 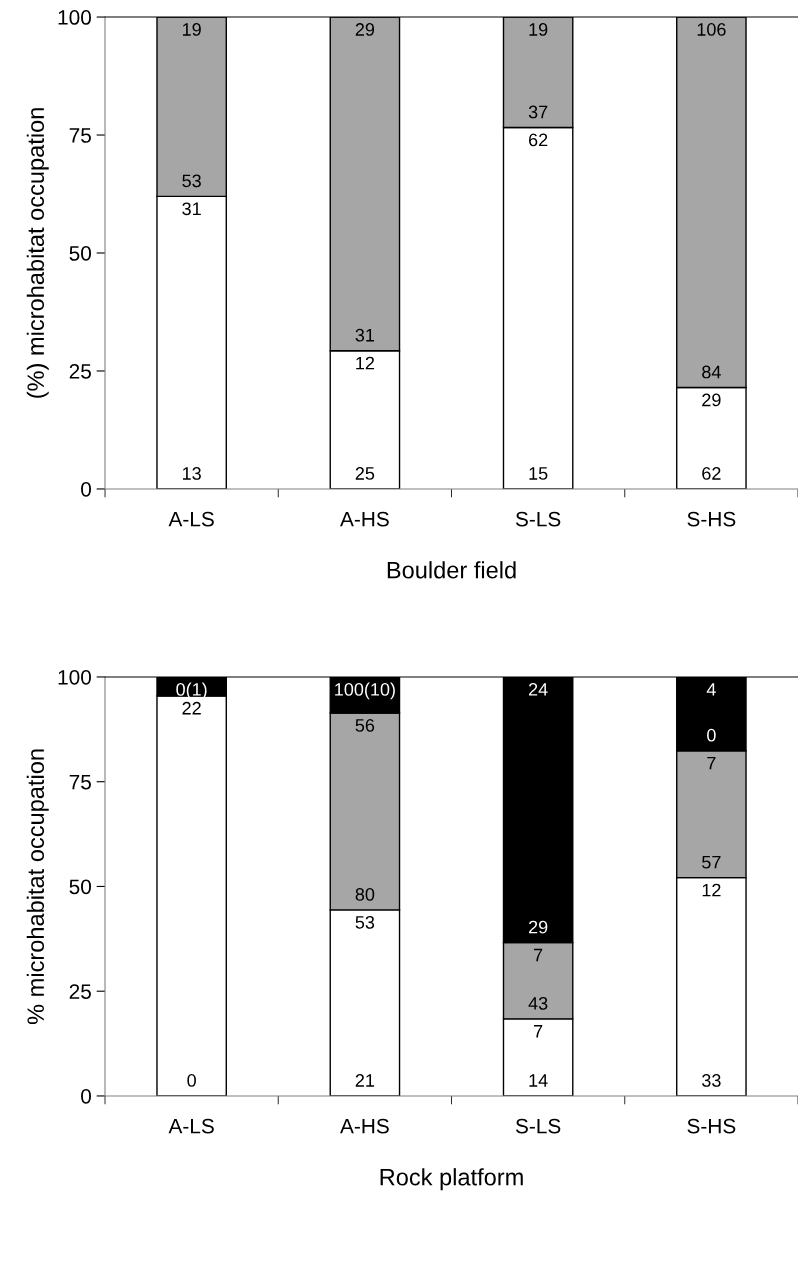 I want to click on annotation: 4, so click(x=711, y=689).